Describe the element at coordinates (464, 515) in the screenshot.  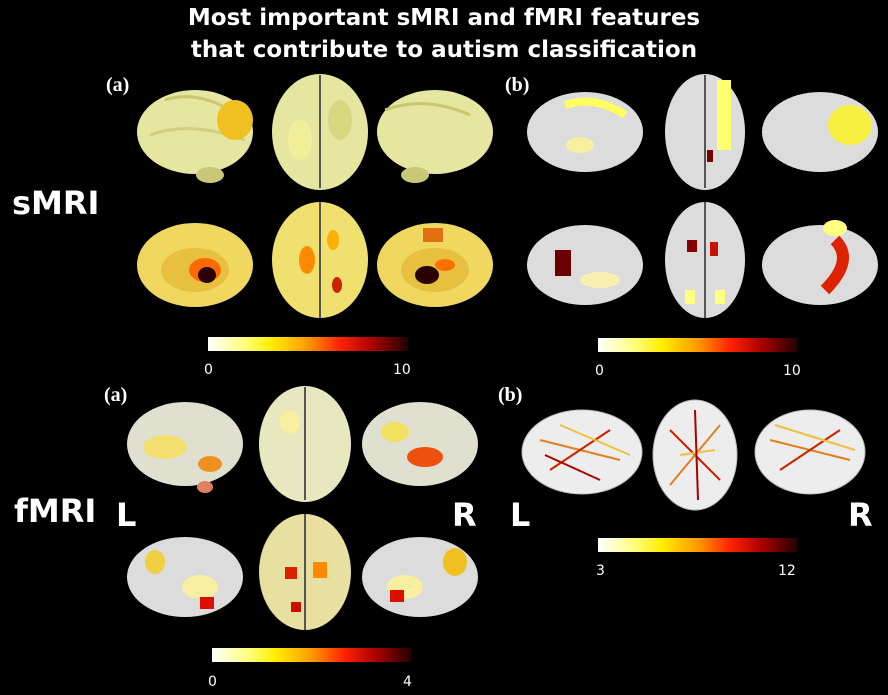
I see `fmri-a-right-hemisphere-label: R` at that location.